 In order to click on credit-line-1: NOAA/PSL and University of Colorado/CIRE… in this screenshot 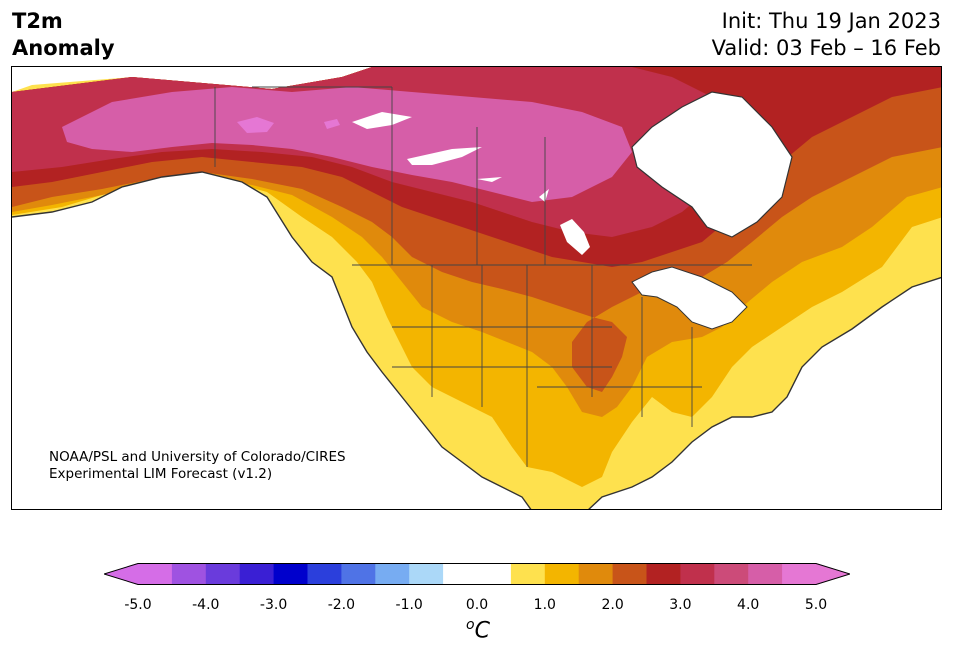, I will do `click(197, 457)`.